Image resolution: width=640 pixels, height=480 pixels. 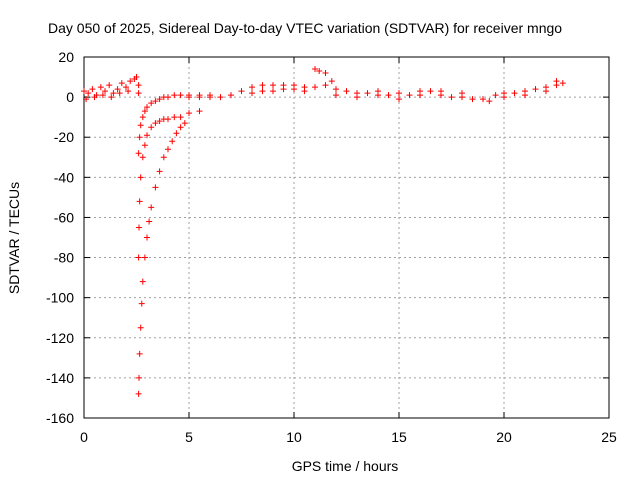 What do you see at coordinates (609, 437) in the screenshot?
I see `x-tick-label: 25` at bounding box center [609, 437].